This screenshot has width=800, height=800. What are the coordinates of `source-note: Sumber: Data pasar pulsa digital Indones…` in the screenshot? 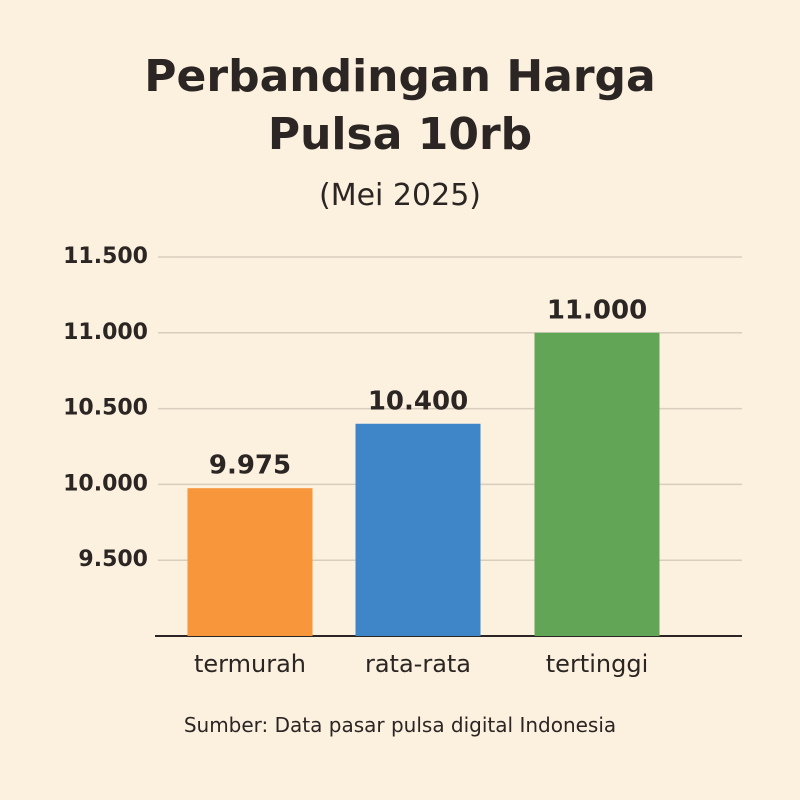 It's located at (400, 725).